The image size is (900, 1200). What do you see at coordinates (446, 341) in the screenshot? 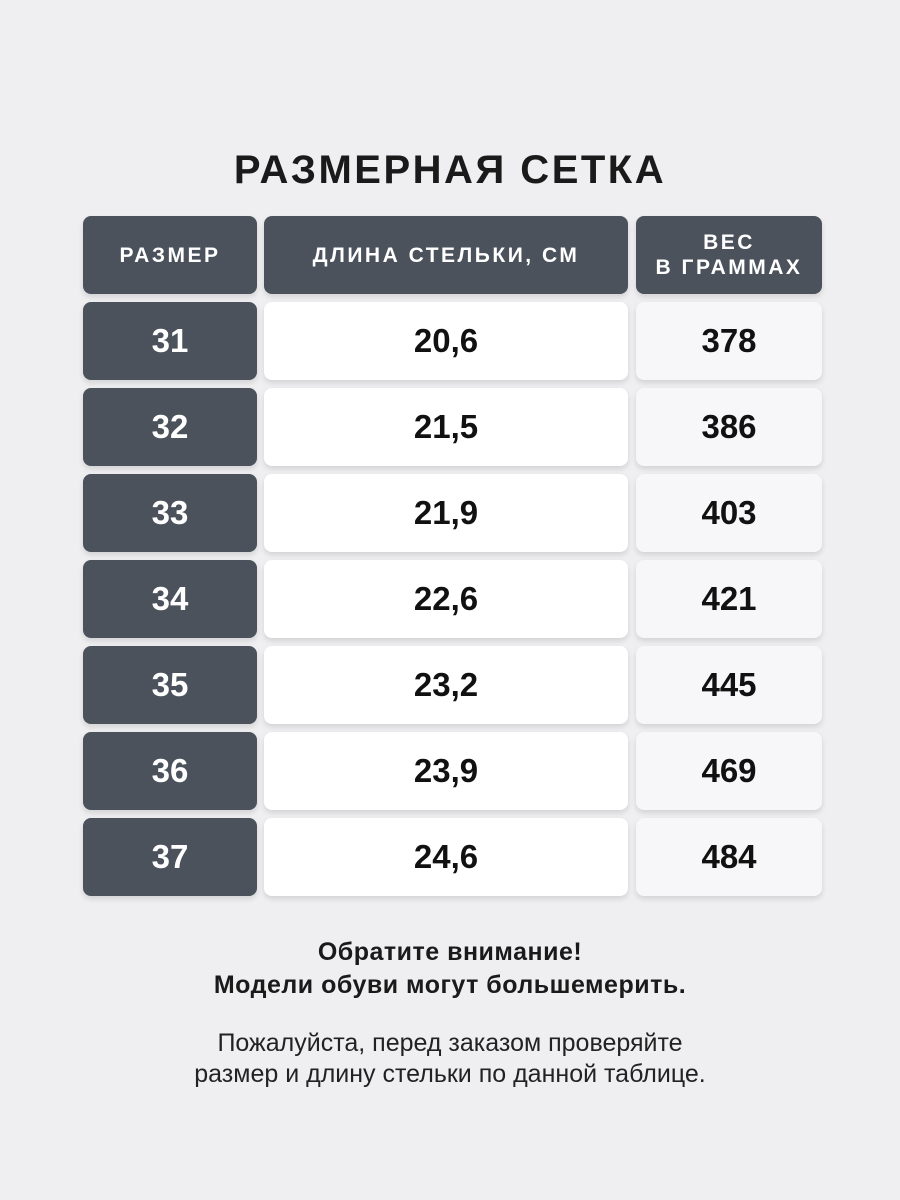
I see `cell-length: 20,6` at bounding box center [446, 341].